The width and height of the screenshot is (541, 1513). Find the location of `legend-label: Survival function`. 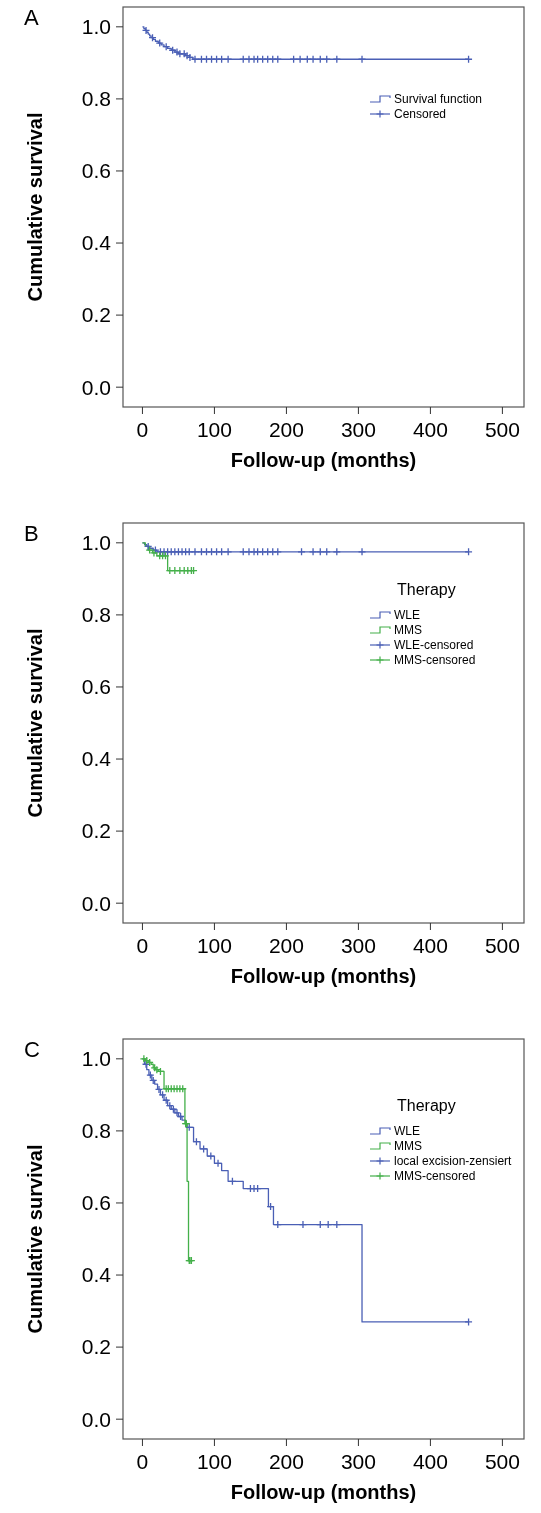

legend-label: Survival function is located at coordinates (438, 99).